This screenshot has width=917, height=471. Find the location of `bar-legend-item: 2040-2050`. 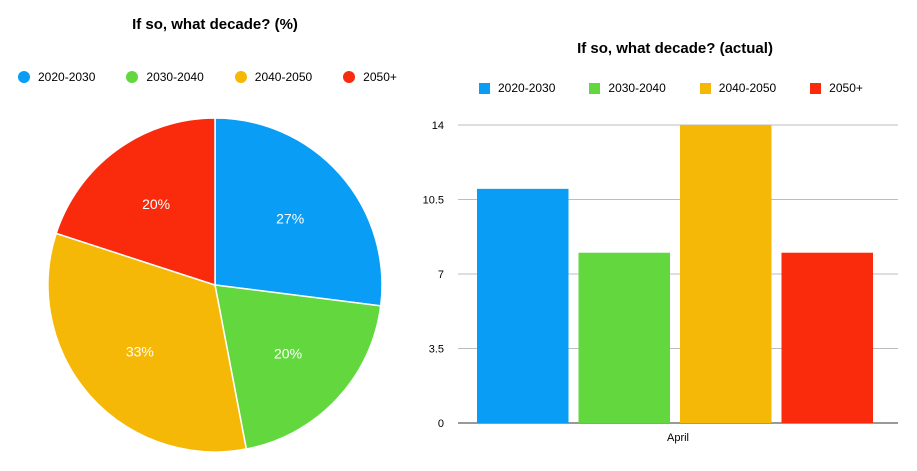

bar-legend-item: 2040-2050 is located at coordinates (738, 88).